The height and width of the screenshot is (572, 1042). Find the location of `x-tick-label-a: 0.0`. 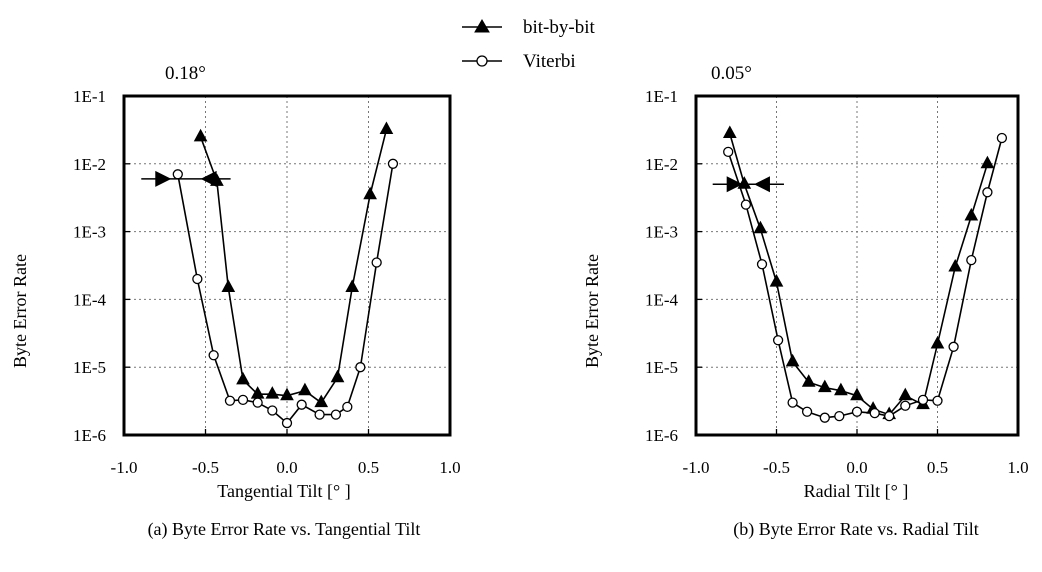

x-tick-label-a: 0.0 is located at coordinates (286, 467).